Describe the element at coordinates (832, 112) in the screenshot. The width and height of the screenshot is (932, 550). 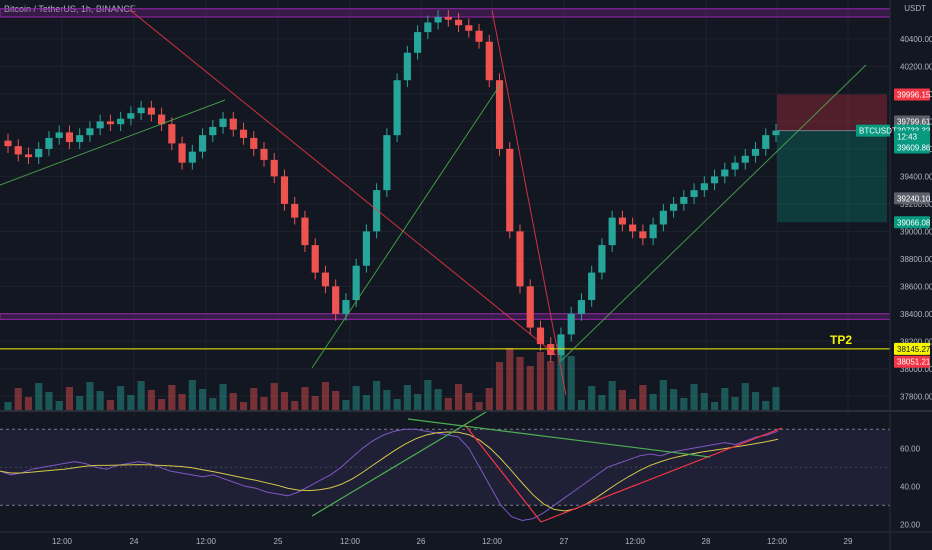
I see `position-stop-zone` at that location.